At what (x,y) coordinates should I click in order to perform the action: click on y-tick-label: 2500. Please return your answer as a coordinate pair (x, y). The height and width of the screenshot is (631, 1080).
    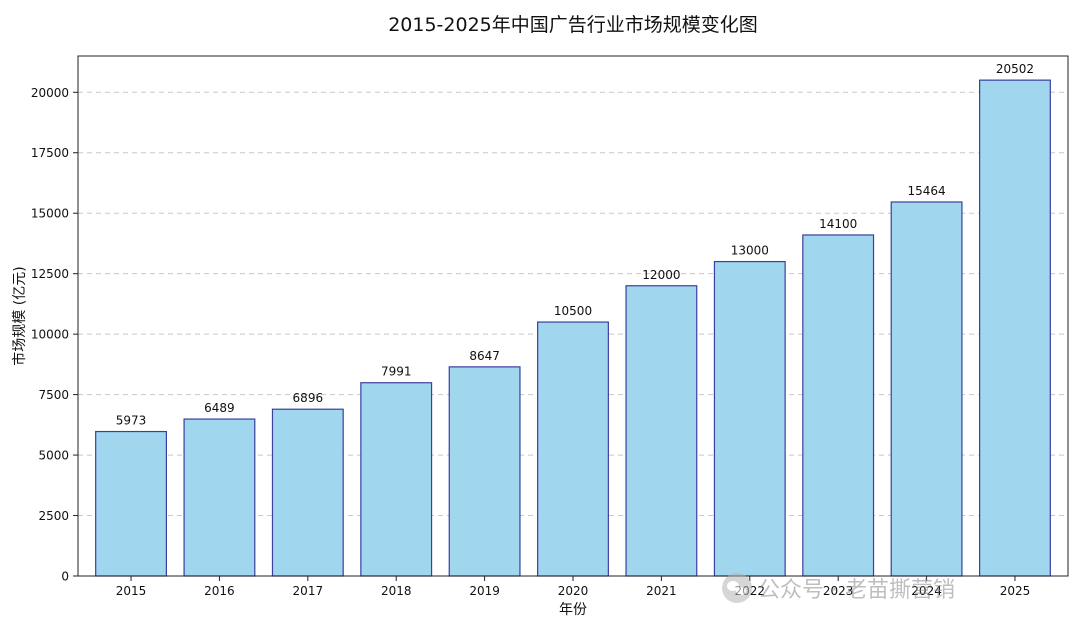
    Looking at the image, I should click on (53, 516).